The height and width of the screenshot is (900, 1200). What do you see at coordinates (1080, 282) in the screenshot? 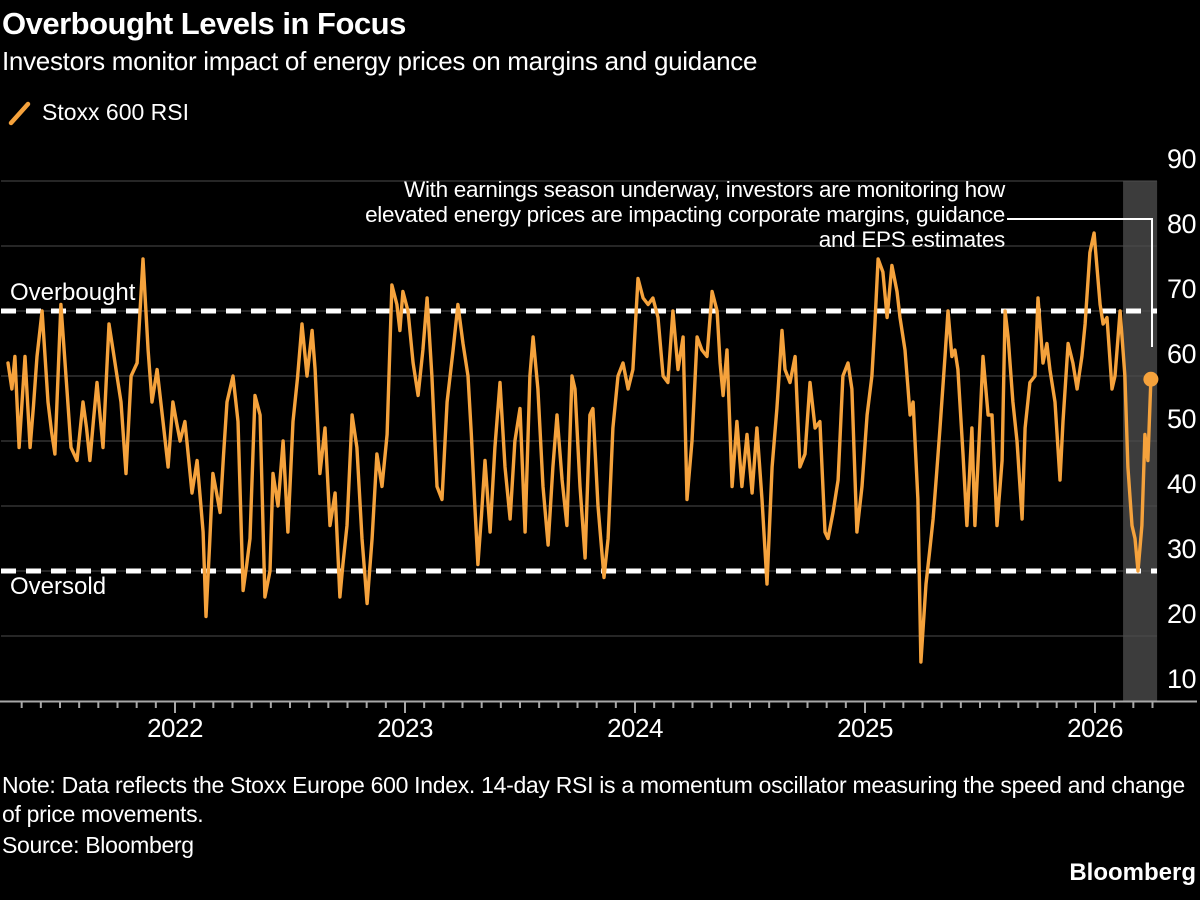
I see `annotation-callout-line` at bounding box center [1080, 282].